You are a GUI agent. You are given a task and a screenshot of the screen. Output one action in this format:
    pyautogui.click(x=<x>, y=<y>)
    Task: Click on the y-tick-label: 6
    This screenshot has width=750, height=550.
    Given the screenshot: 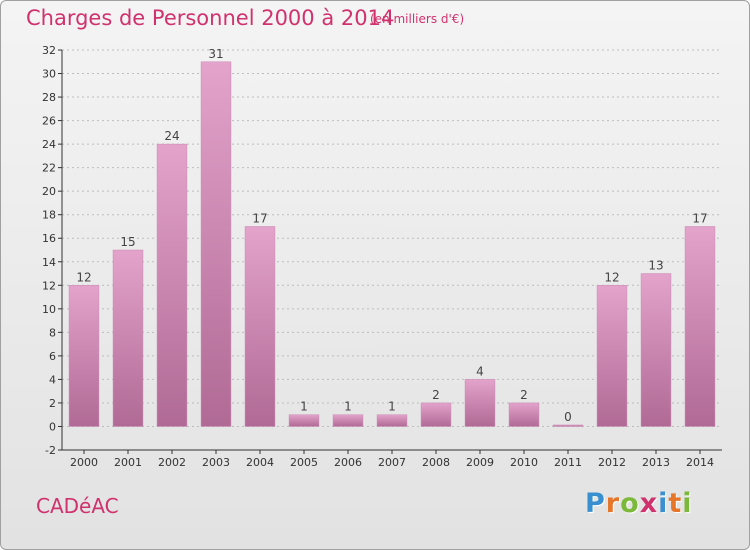 What is the action you would take?
    pyautogui.click(x=52, y=356)
    